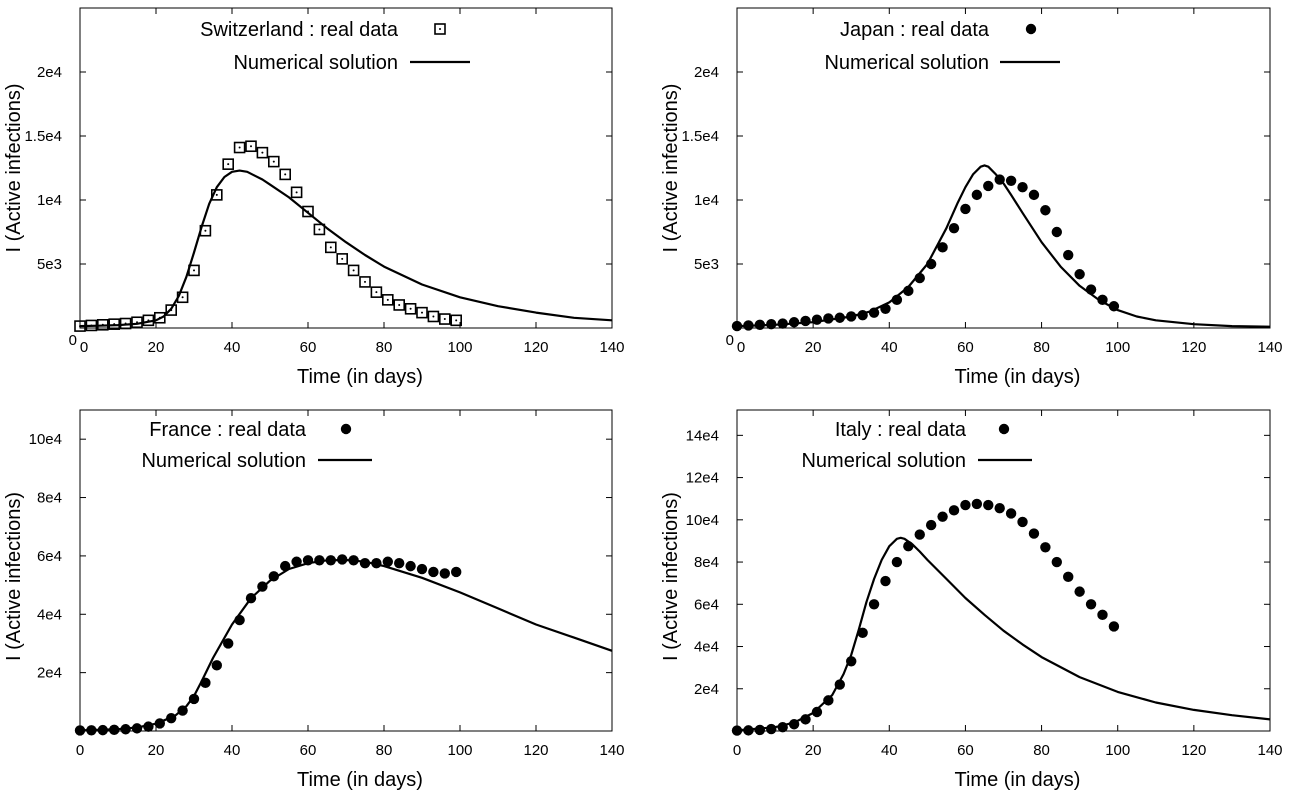 The image size is (1292, 791). What do you see at coordinates (346, 429) in the screenshot?
I see `legend-marker-dot` at bounding box center [346, 429].